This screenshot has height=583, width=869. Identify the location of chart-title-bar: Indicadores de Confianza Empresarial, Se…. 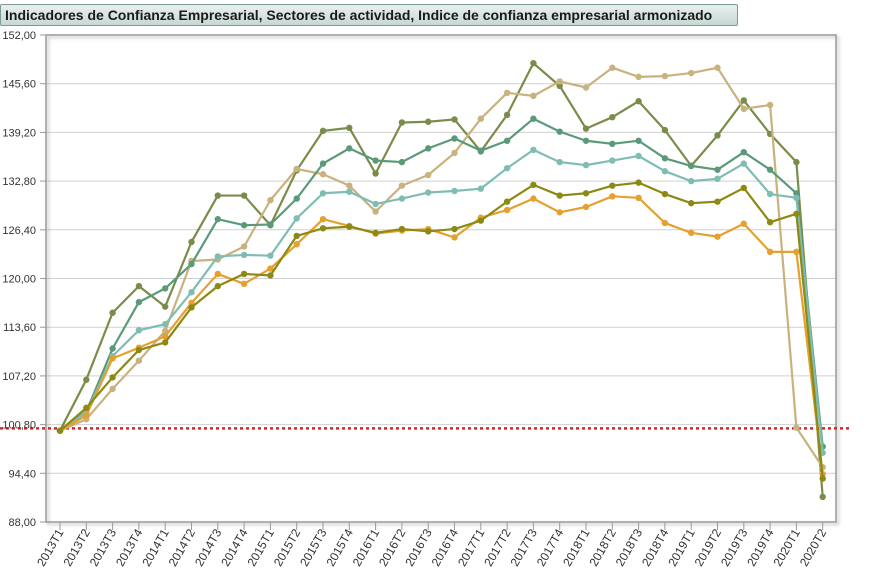
(369, 15).